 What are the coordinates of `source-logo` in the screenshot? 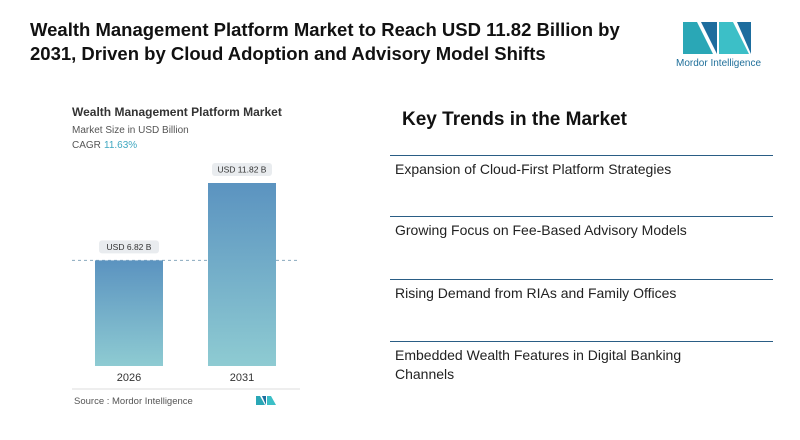 It's located at (266, 400).